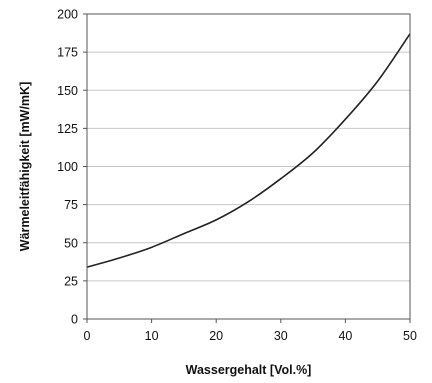 This screenshot has width=432, height=383. What do you see at coordinates (281, 336) in the screenshot?
I see `x-tick-label: 30` at bounding box center [281, 336].